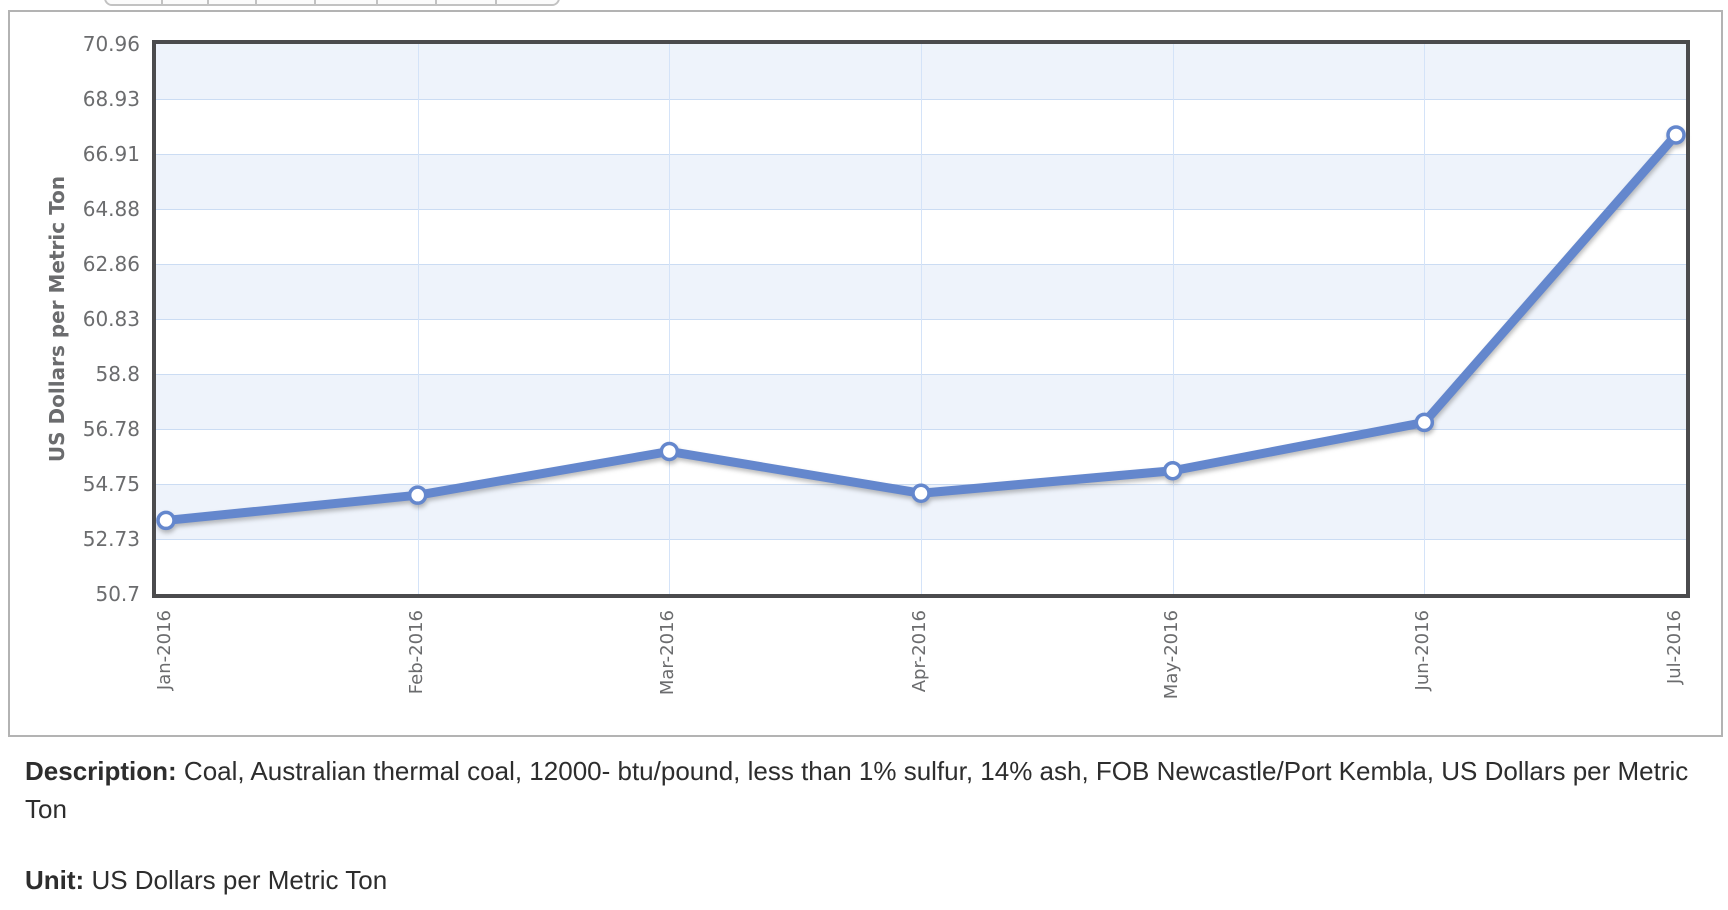  Describe the element at coordinates (55, 880) in the screenshot. I see `unit-label: Unit:` at that location.